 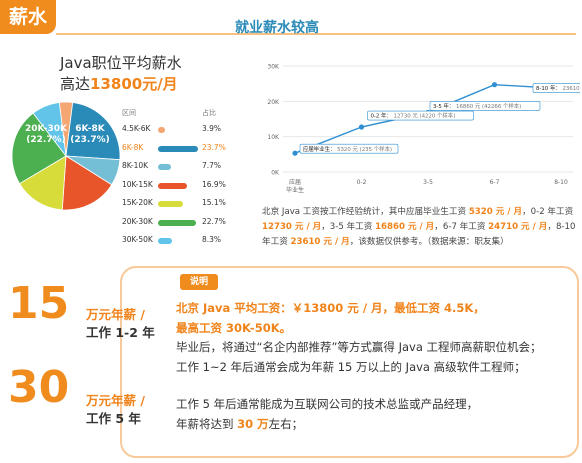 I want to click on pie-slice-15k-20k, so click(x=43, y=183).